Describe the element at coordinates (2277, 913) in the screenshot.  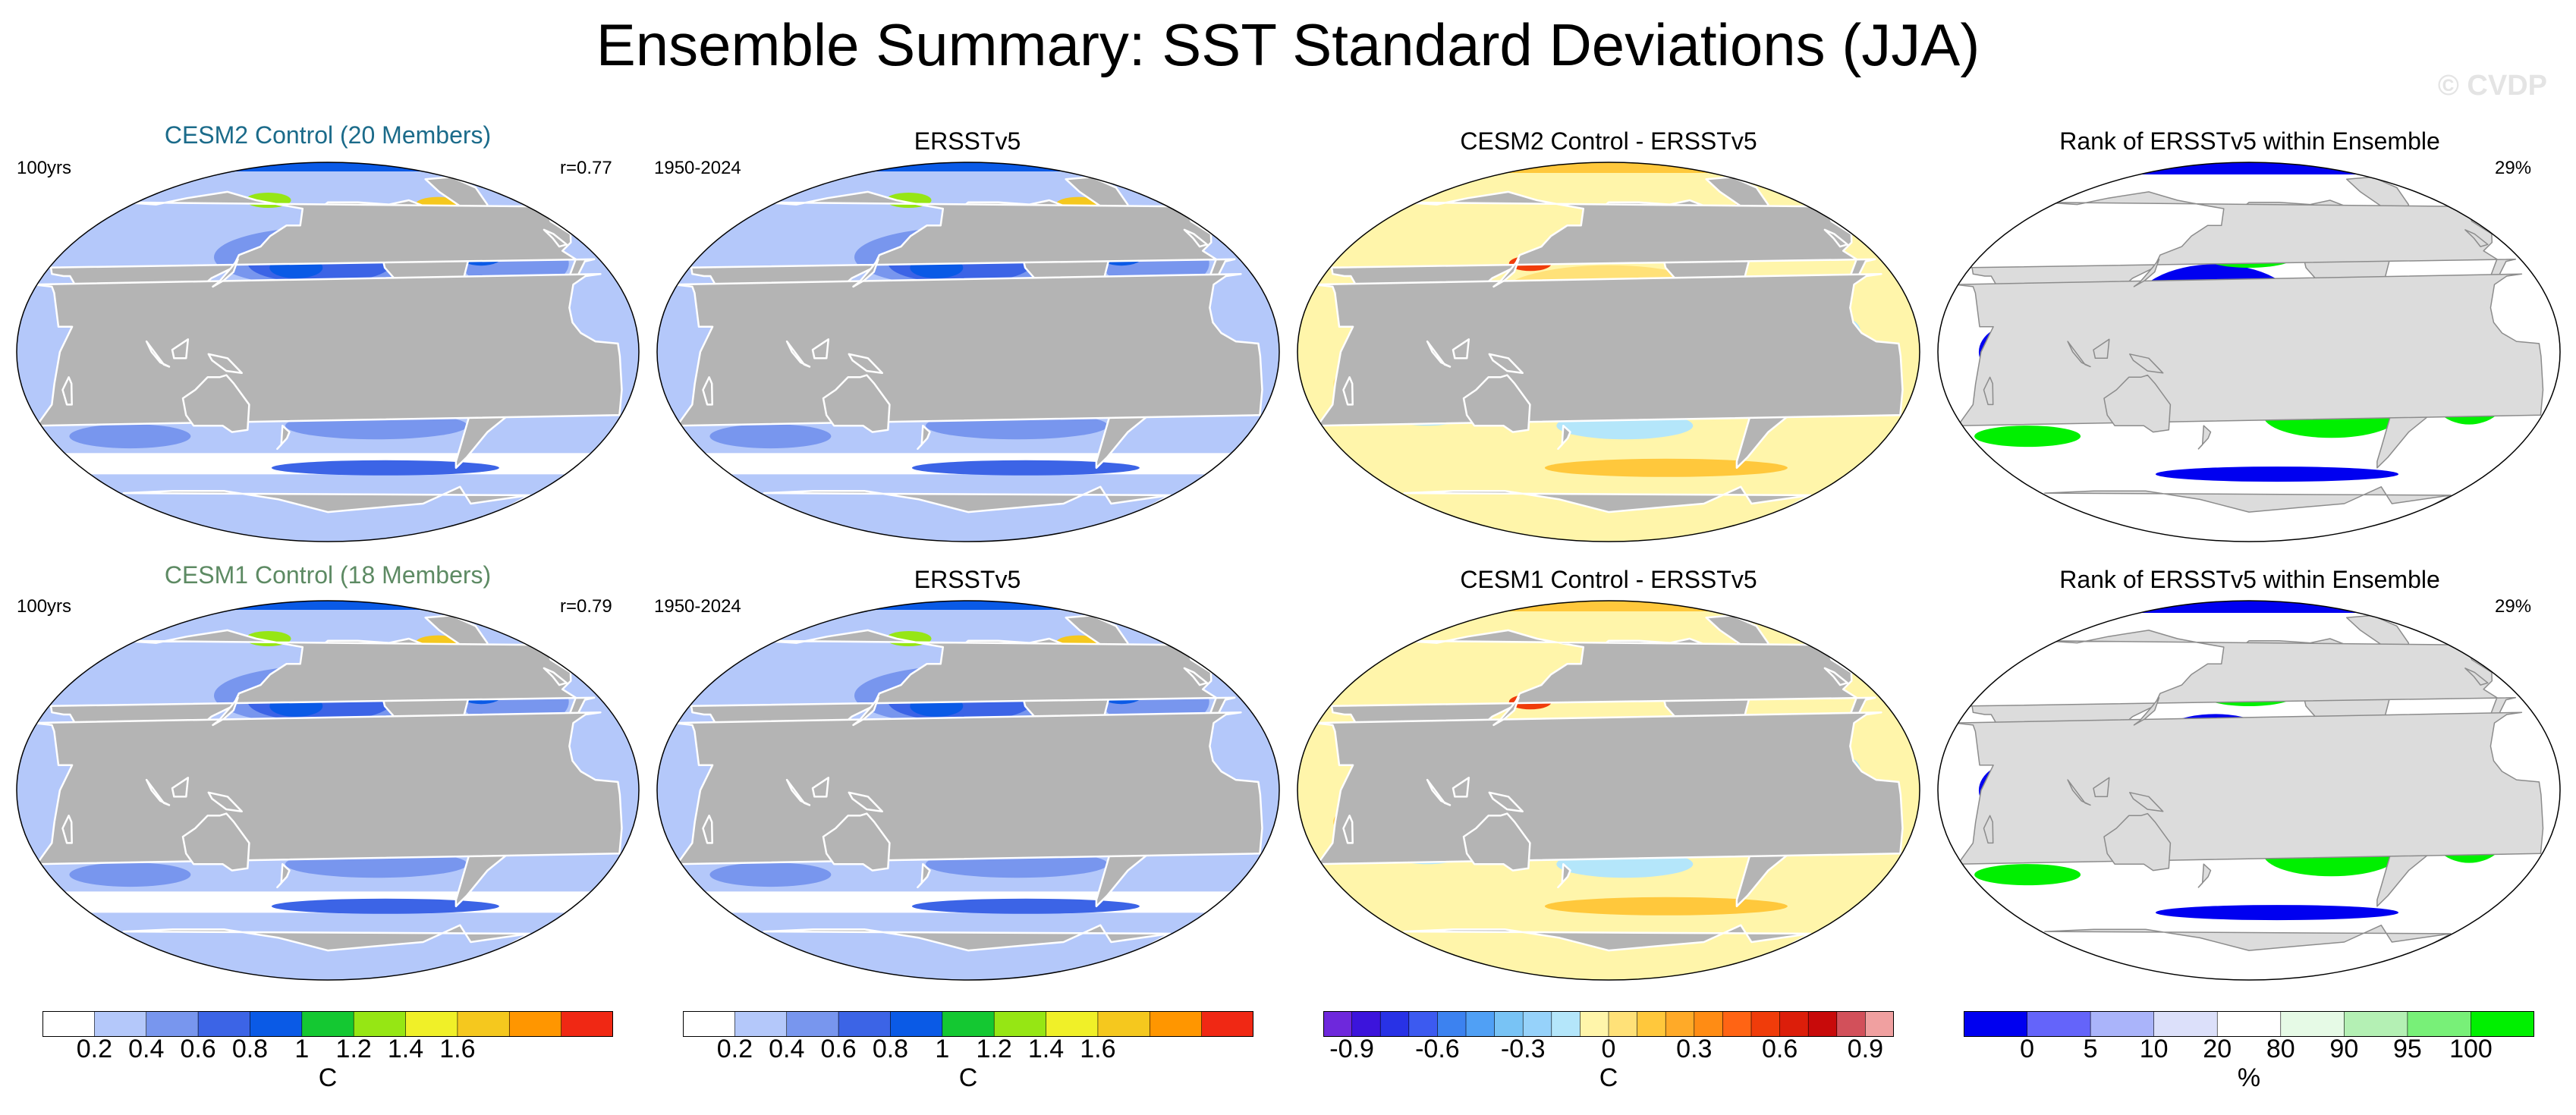
I see `southern-ocean-low-rank` at that location.